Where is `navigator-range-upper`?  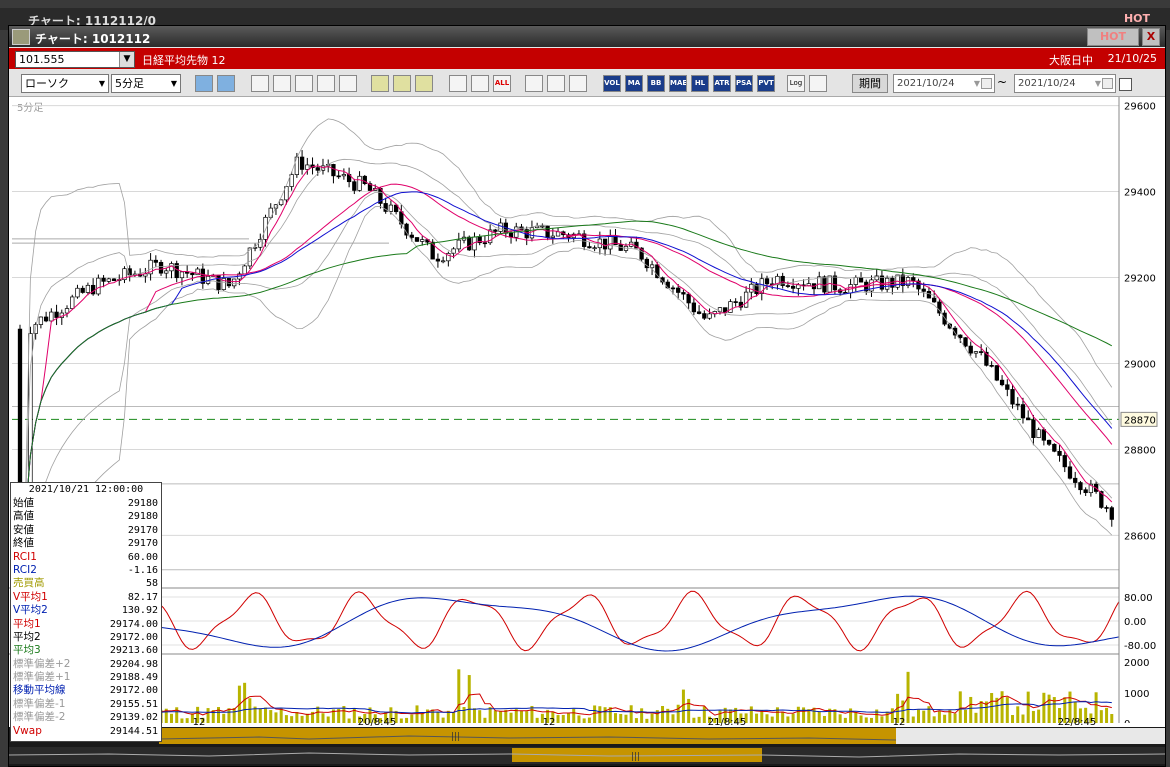 navigator-range-upper is located at coordinates (527, 736).